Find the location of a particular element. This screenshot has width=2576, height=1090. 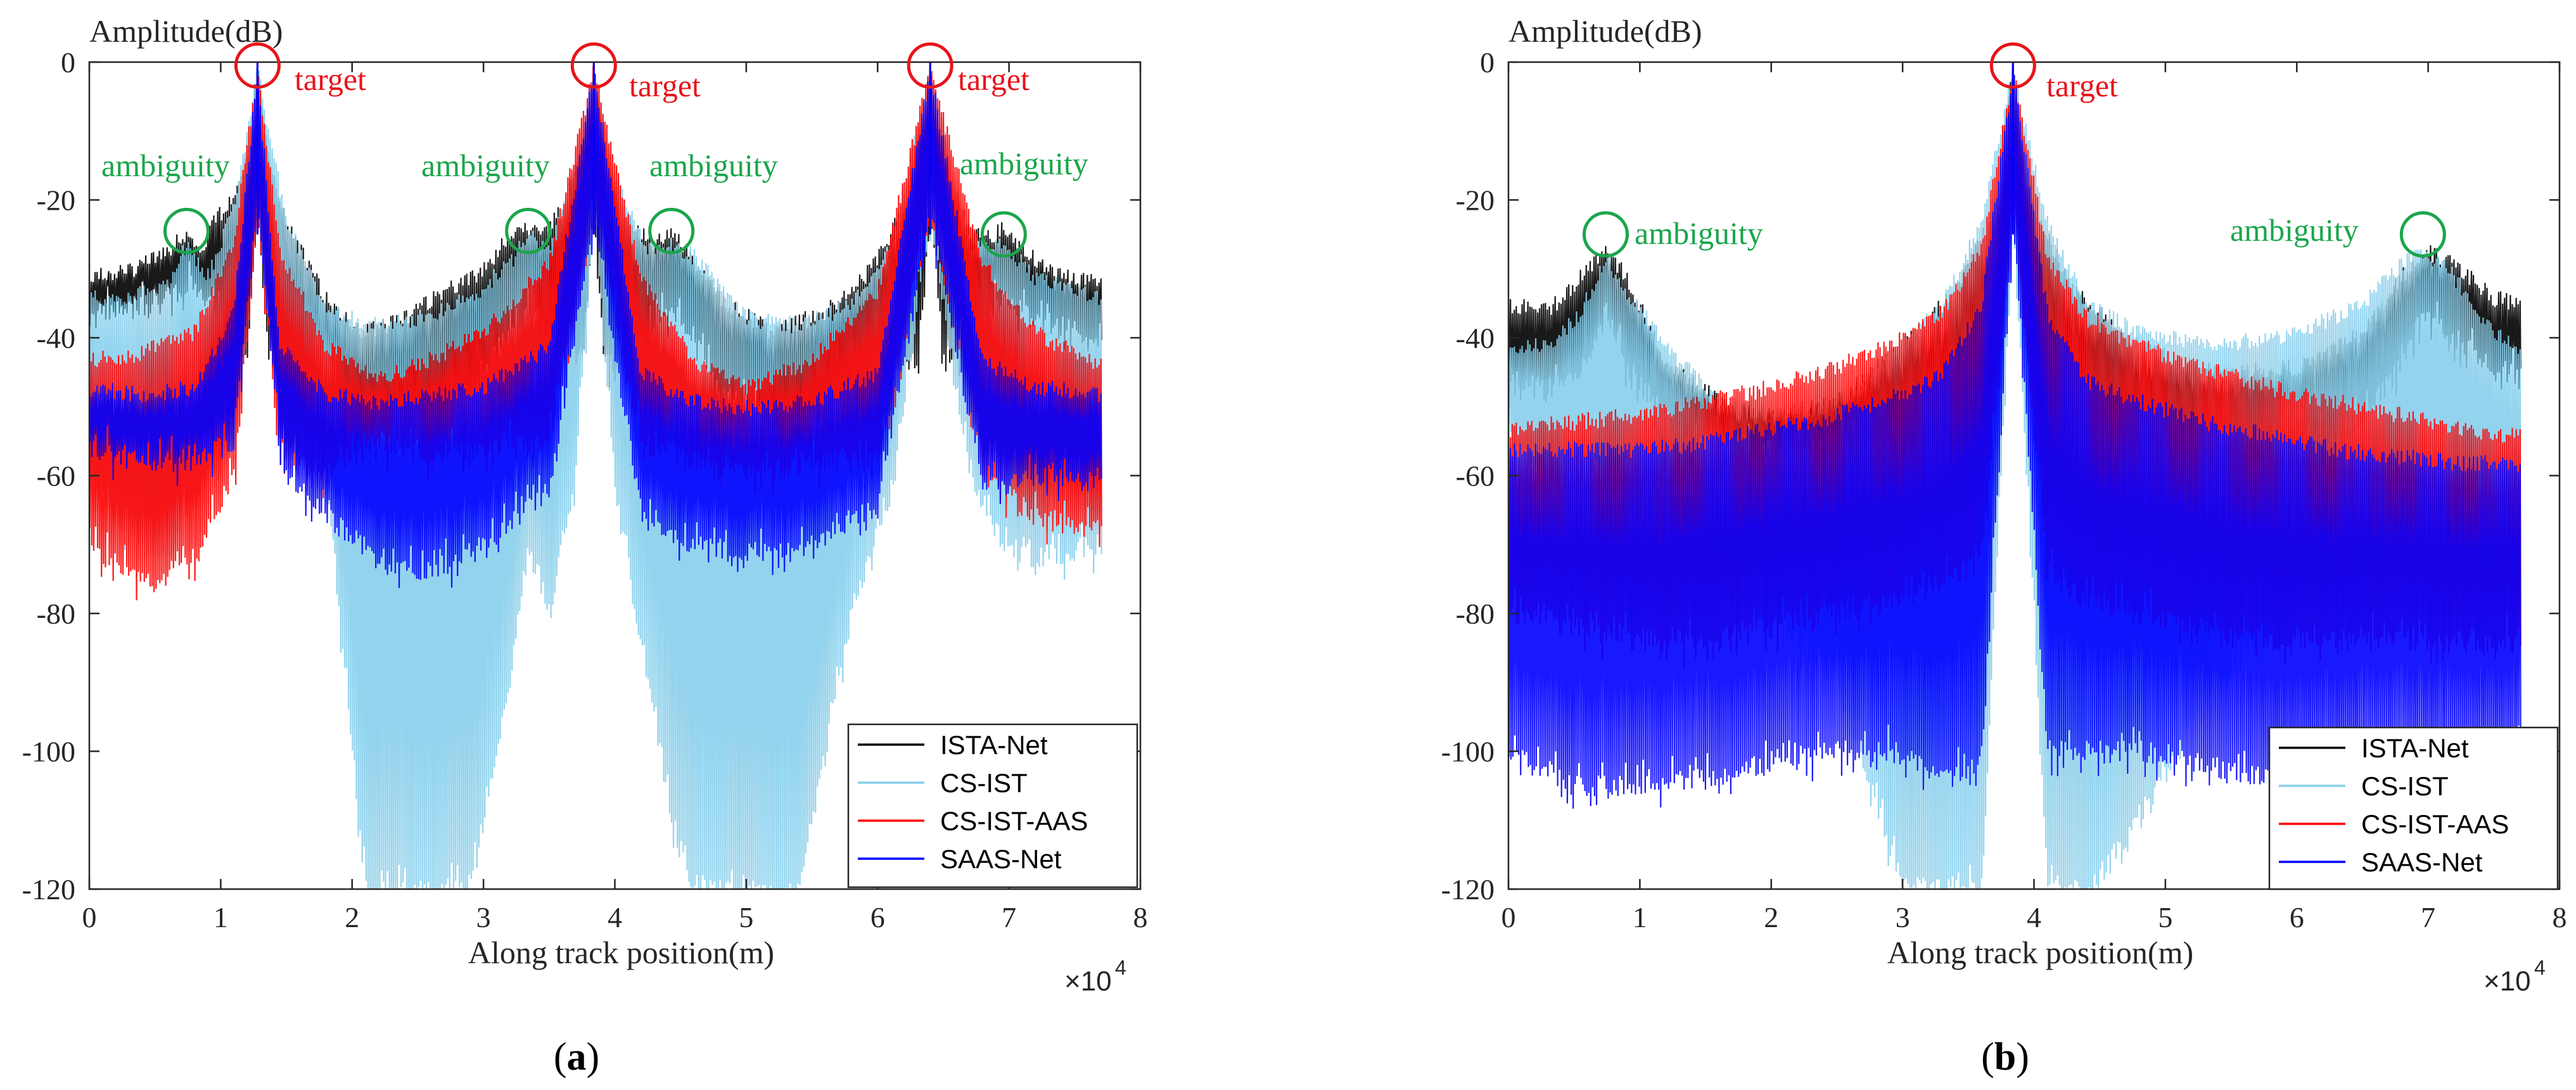

caption-letter: b is located at coordinates (2005, 1057).